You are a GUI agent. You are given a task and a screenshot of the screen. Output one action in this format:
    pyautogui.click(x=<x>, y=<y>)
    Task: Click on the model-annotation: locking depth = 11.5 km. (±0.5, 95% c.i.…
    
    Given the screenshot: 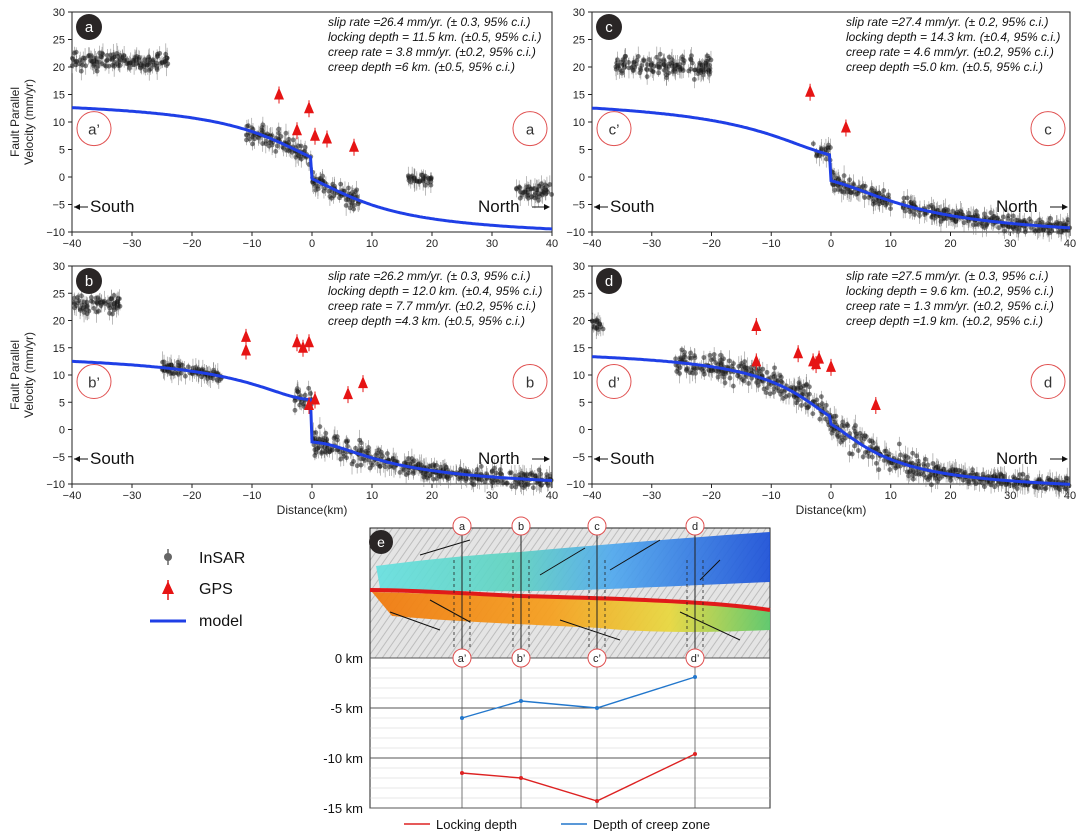 What is the action you would take?
    pyautogui.click(x=434, y=37)
    